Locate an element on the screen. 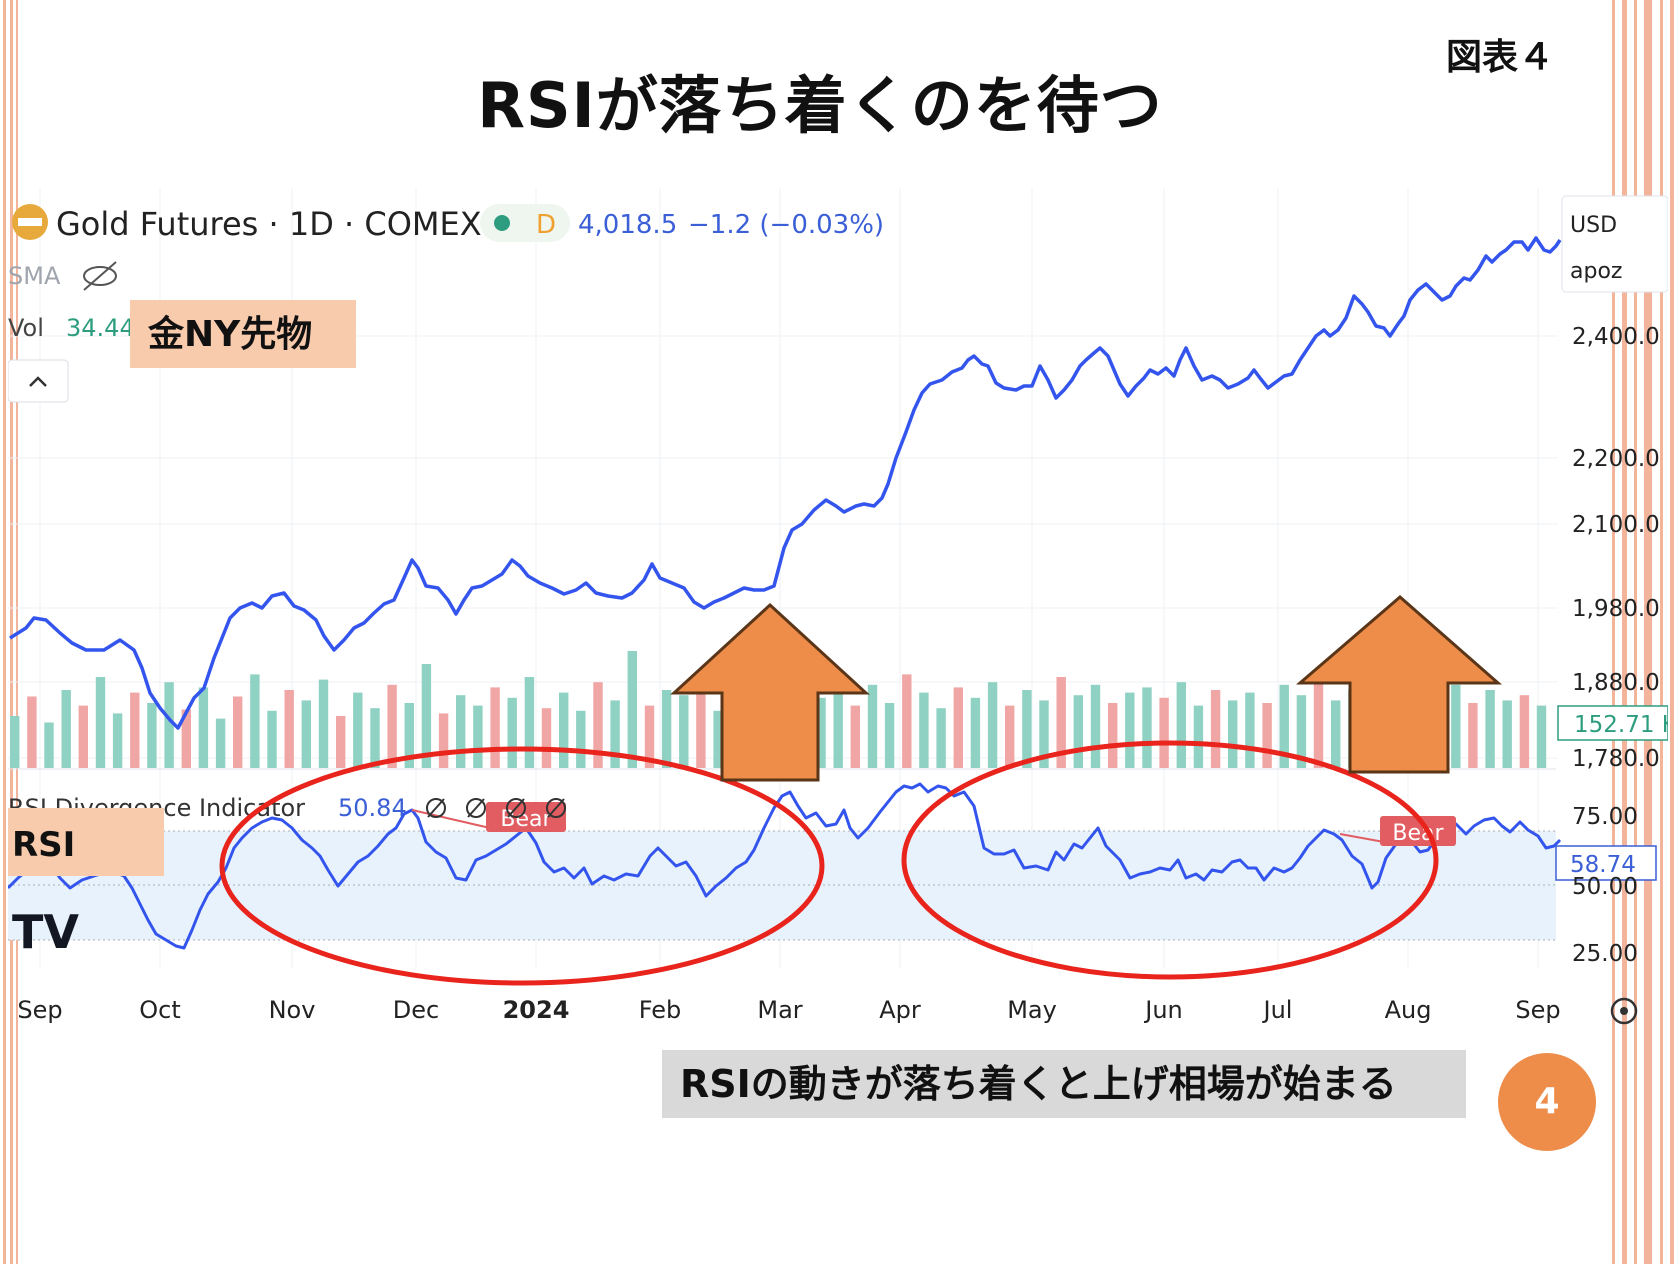 Image resolution: width=1678 pixels, height=1268 pixels. settings-gear-icon is located at coordinates (1624, 1011).